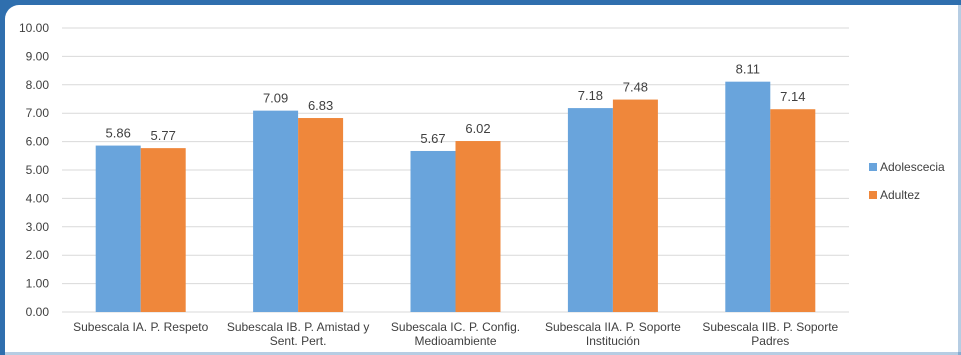 This screenshot has height=355, width=961. Describe the element at coordinates (770, 341) in the screenshot. I see `x-tick-label: Padres` at that location.